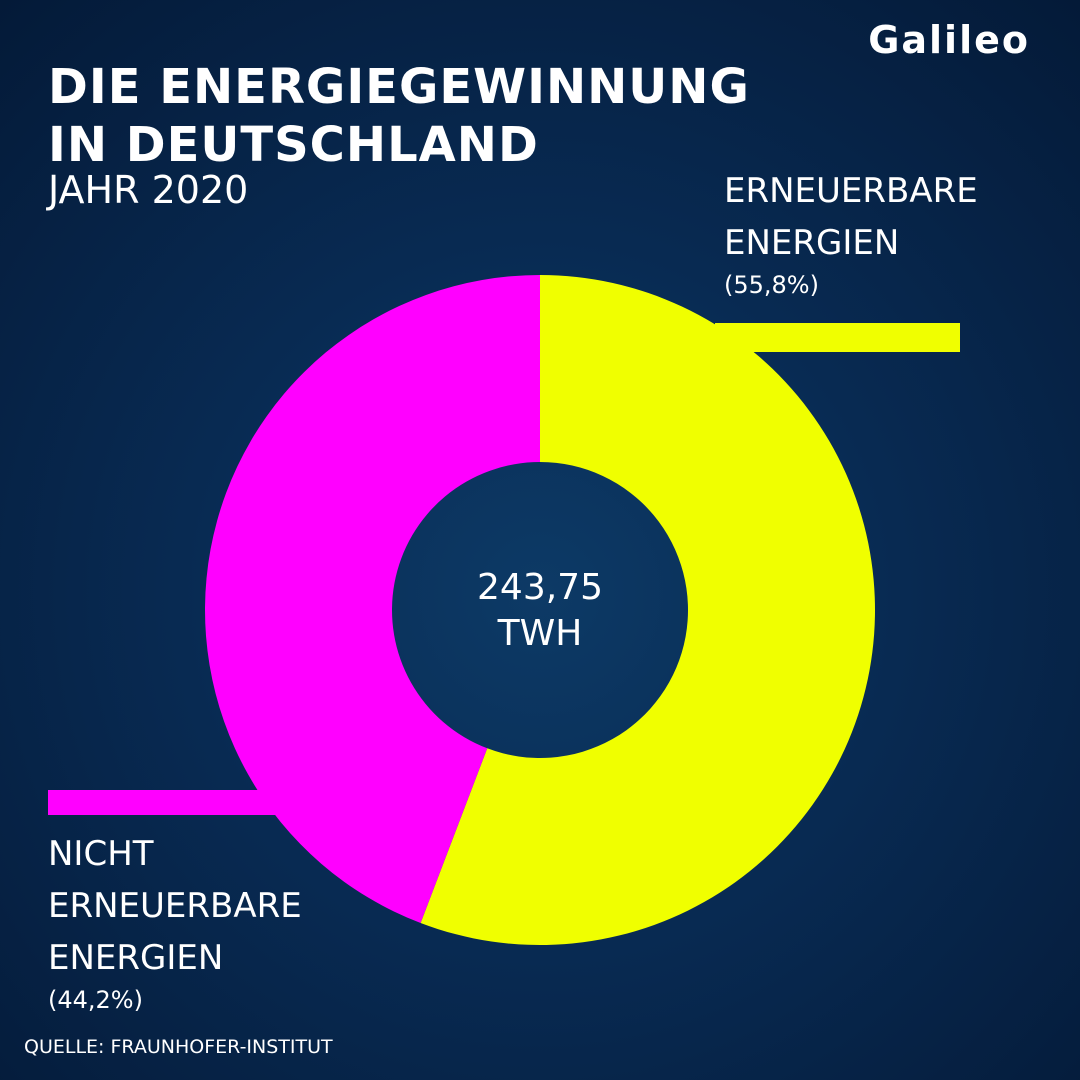 The image size is (1080, 1080). I want to click on value-label: (55,8%), so click(771, 285).